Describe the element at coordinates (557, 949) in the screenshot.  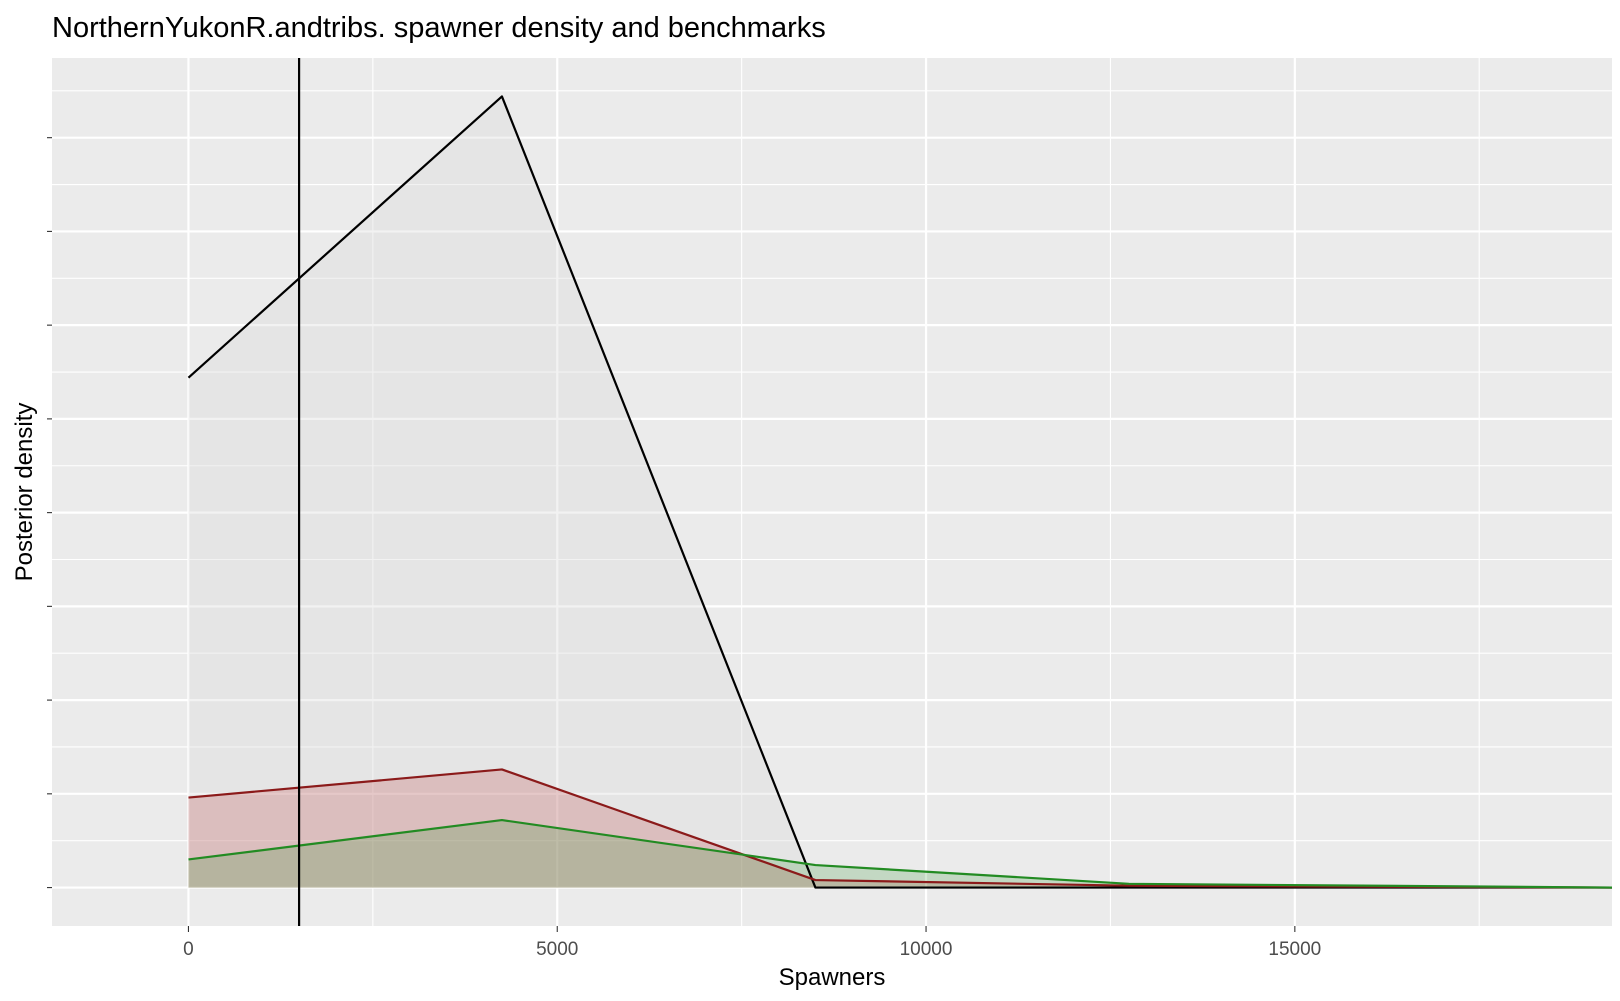
I see `x-tick-label: 5000` at that location.